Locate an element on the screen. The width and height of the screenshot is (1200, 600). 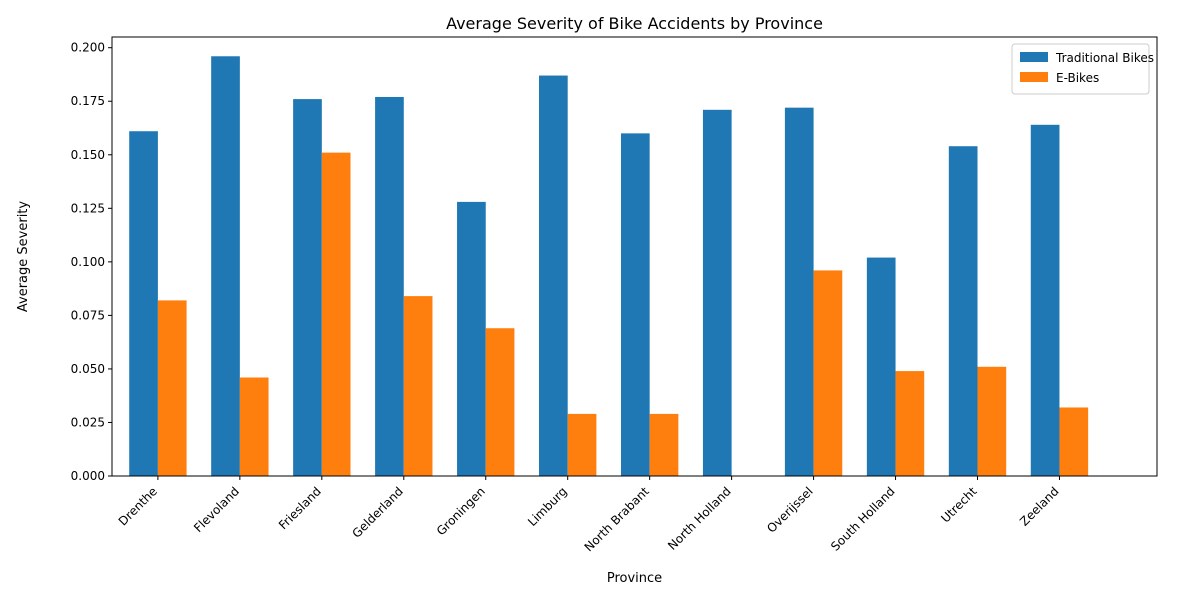
bar-traditional-south-holland is located at coordinates (881, 366).